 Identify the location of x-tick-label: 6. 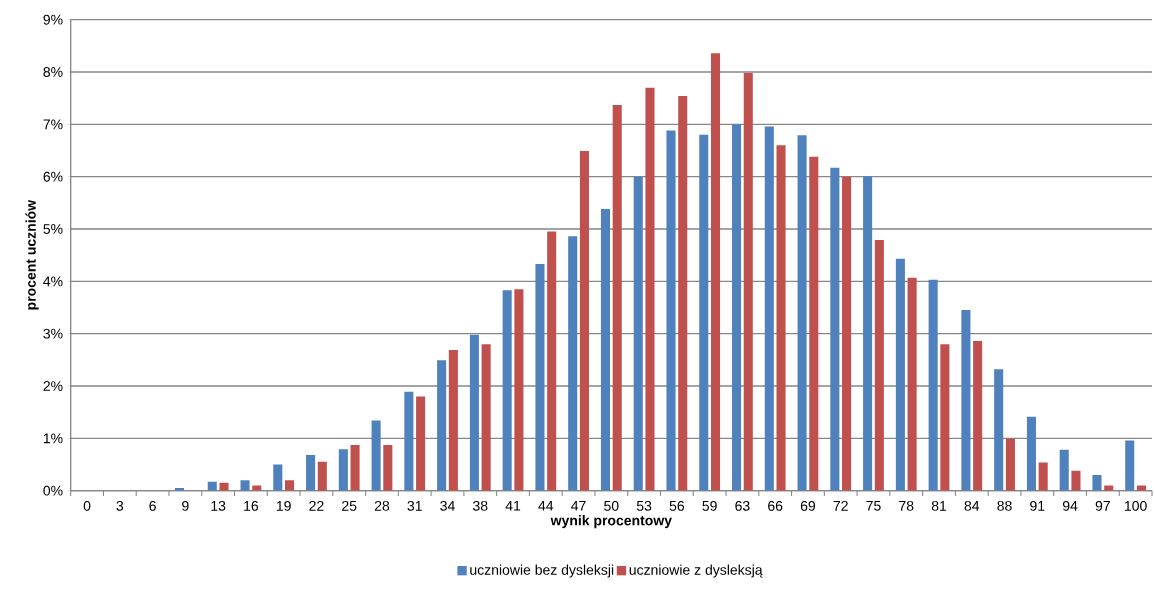
(152, 505).